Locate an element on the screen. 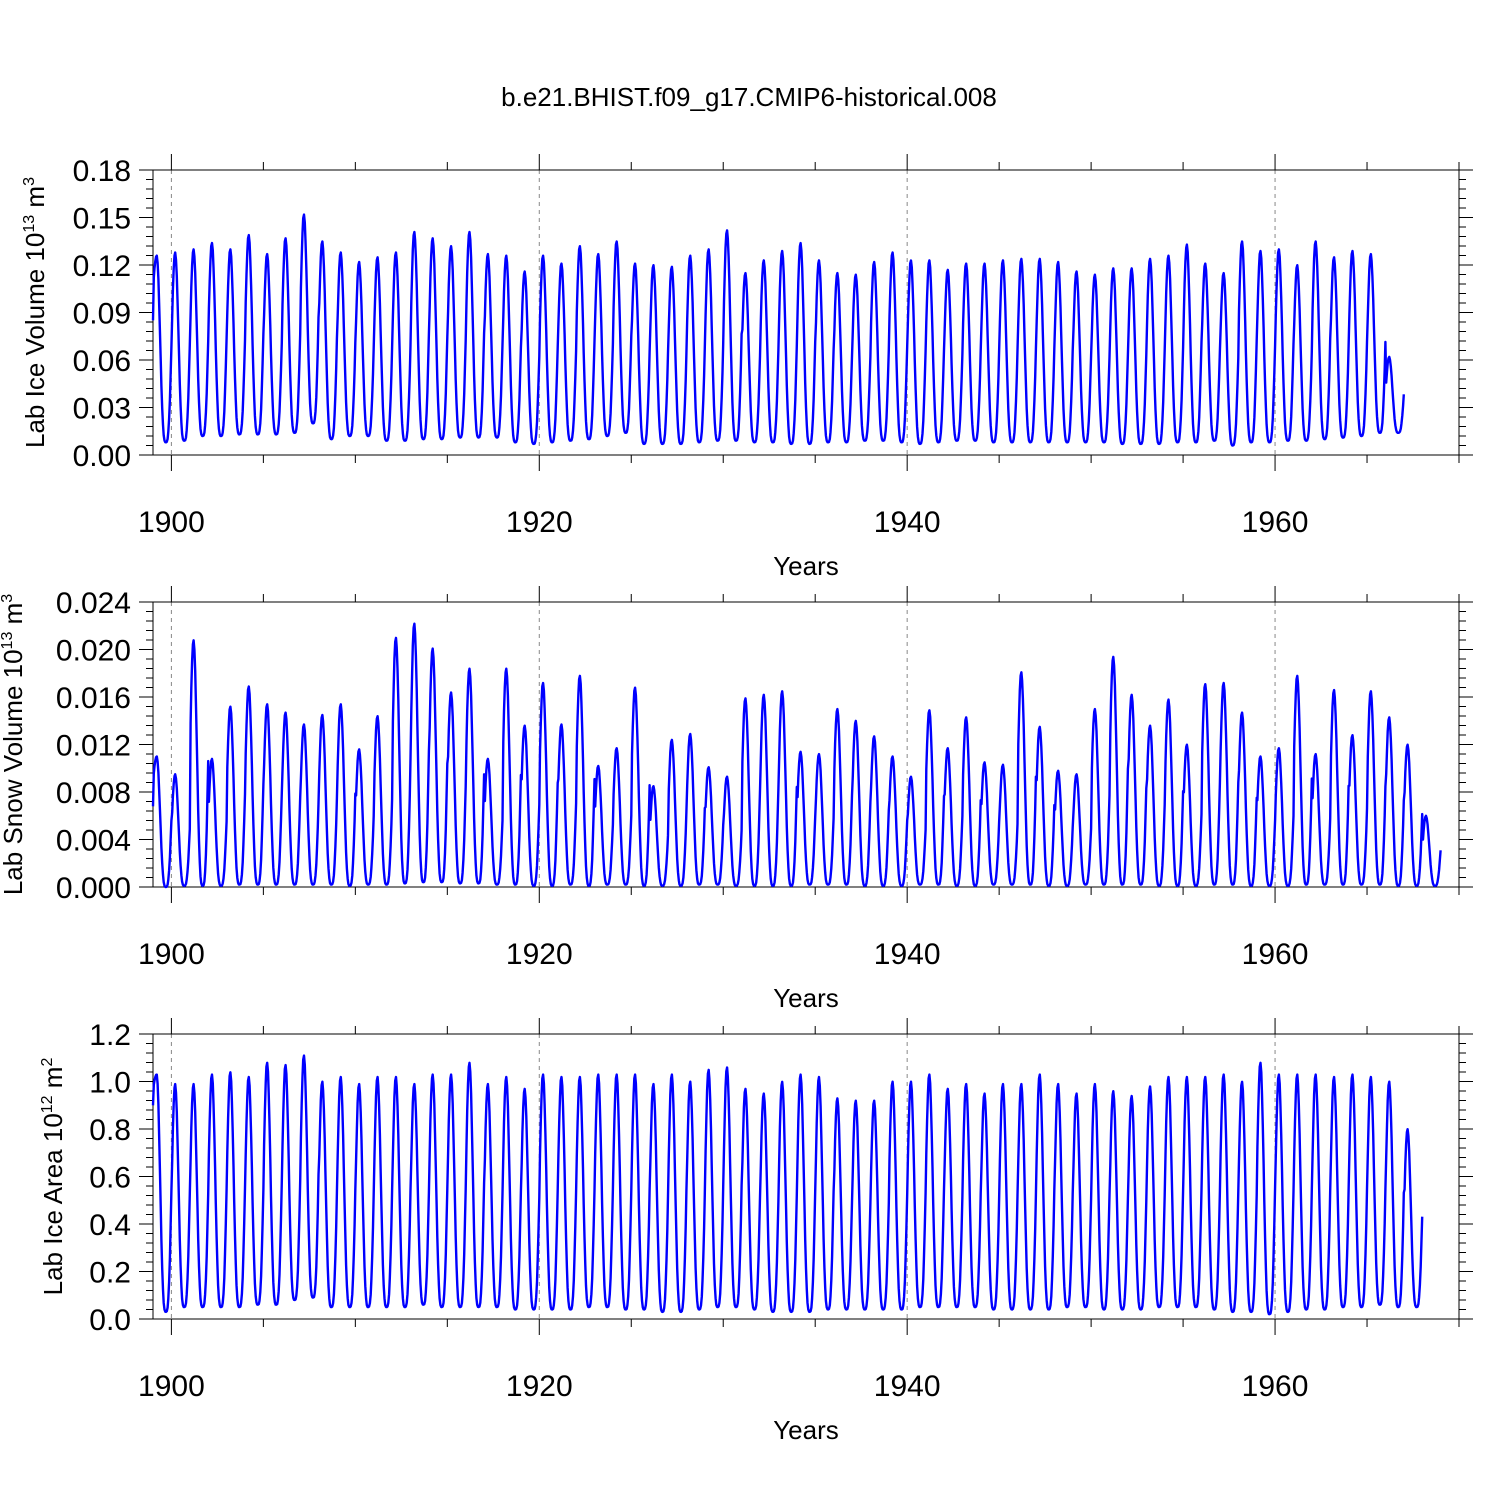 This screenshot has width=1500, height=1500. y-tick-label: 0.016 is located at coordinates (93, 698).